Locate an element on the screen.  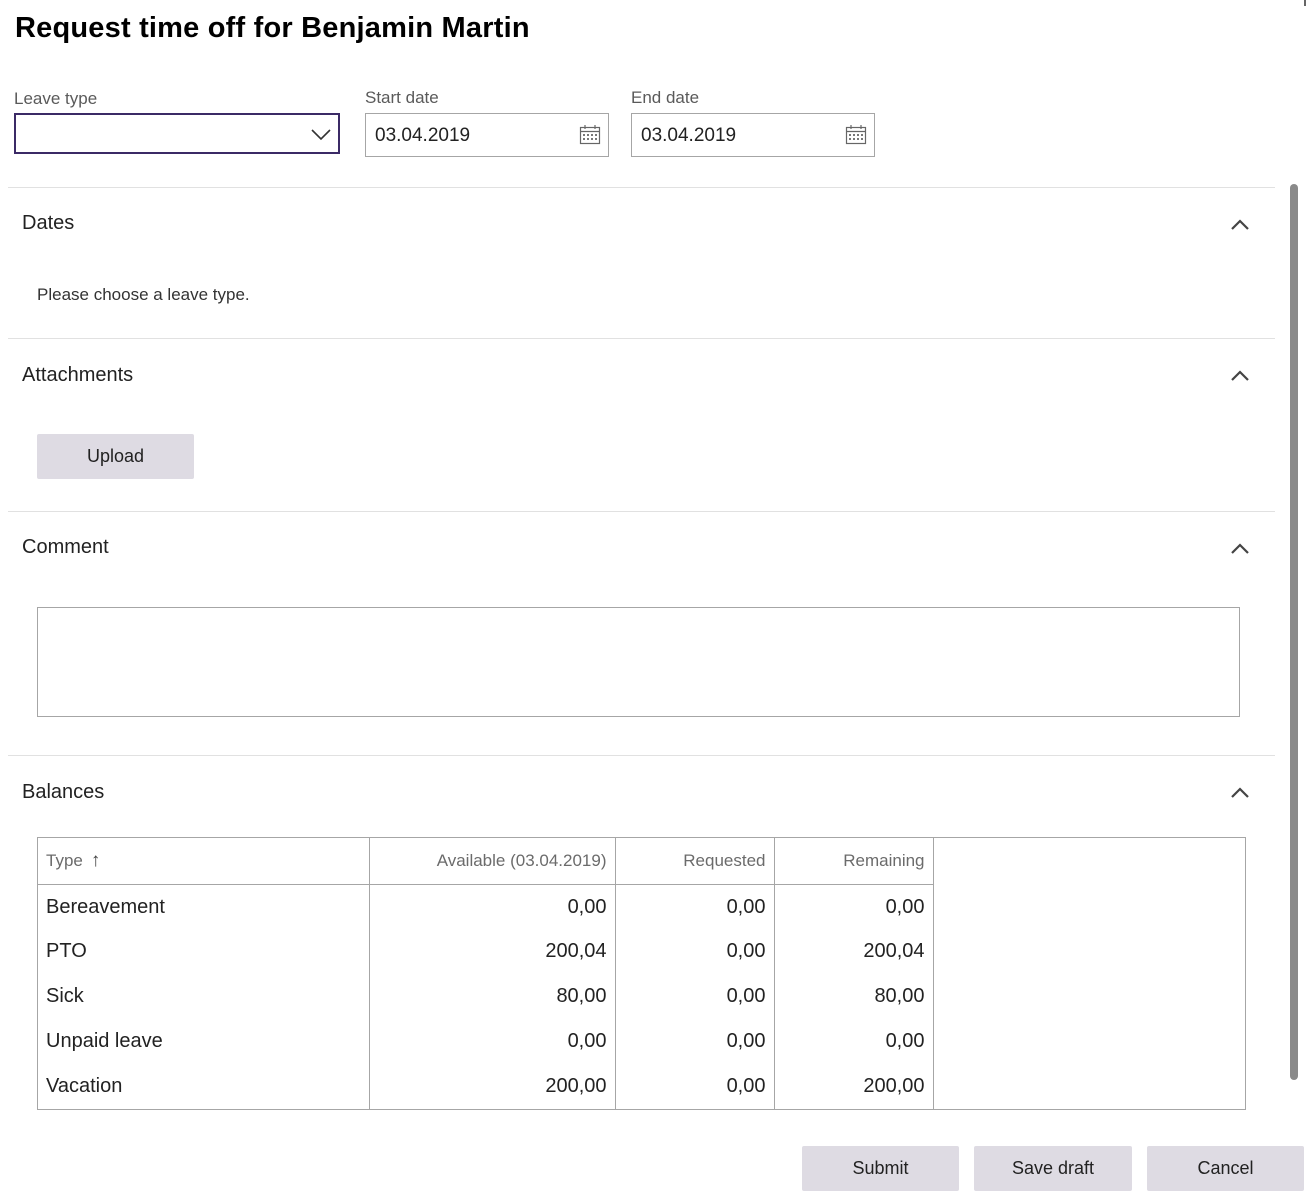
sort-ascending-icon: ↑ is located at coordinates (95, 860).